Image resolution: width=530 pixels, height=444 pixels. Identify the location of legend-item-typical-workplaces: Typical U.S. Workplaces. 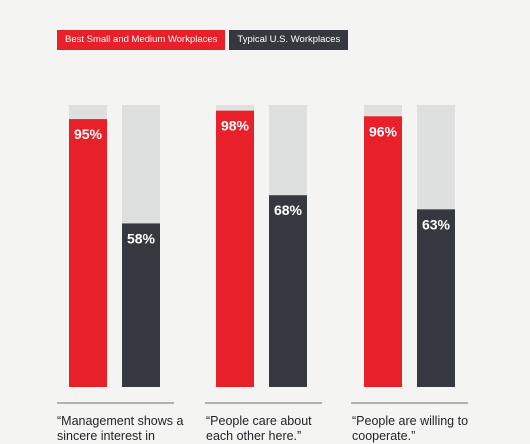
(289, 40).